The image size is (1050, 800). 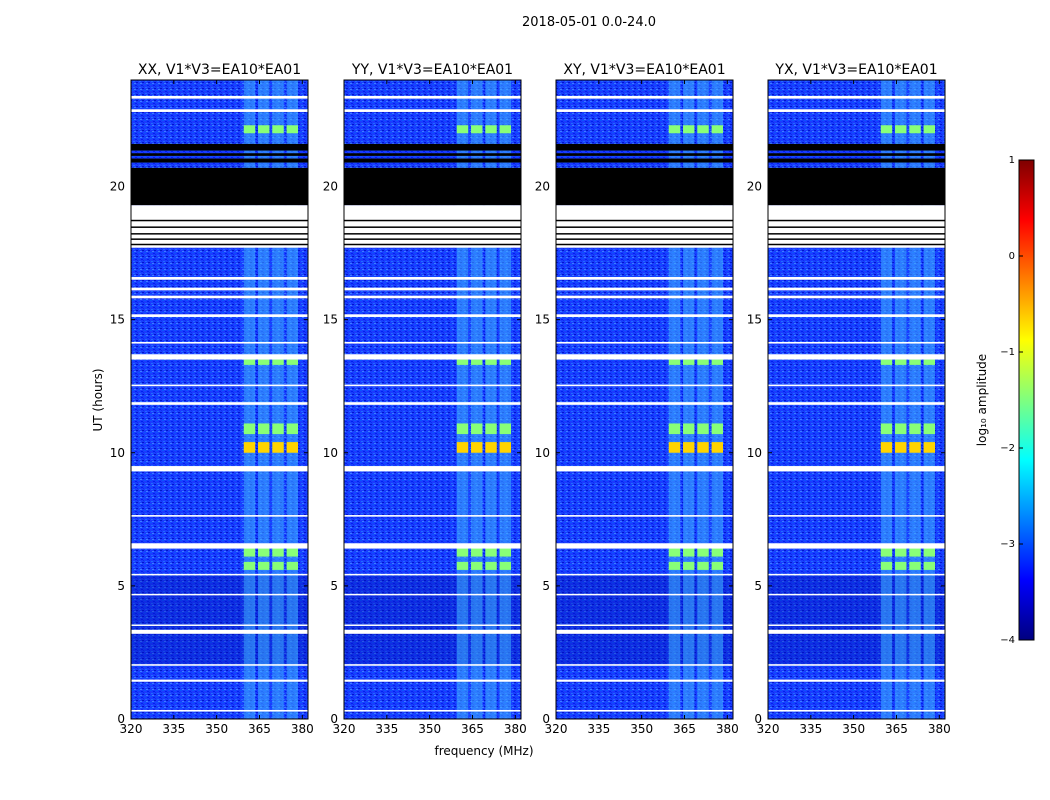 I want to click on axes-frame, so click(x=432, y=399).